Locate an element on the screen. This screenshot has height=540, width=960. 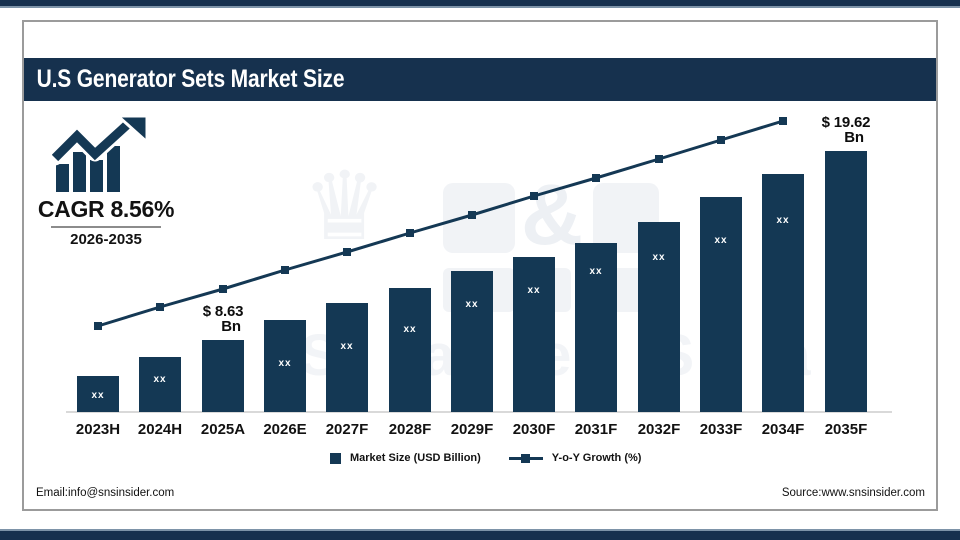
bar-2025A is located at coordinates (223, 376).